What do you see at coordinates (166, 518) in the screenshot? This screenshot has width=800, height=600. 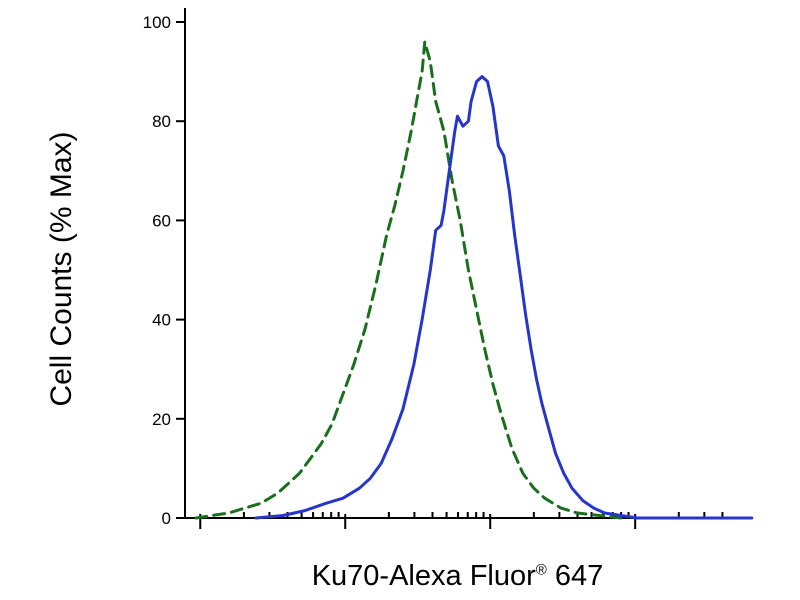 I see `y-tick-label: 0` at bounding box center [166, 518].